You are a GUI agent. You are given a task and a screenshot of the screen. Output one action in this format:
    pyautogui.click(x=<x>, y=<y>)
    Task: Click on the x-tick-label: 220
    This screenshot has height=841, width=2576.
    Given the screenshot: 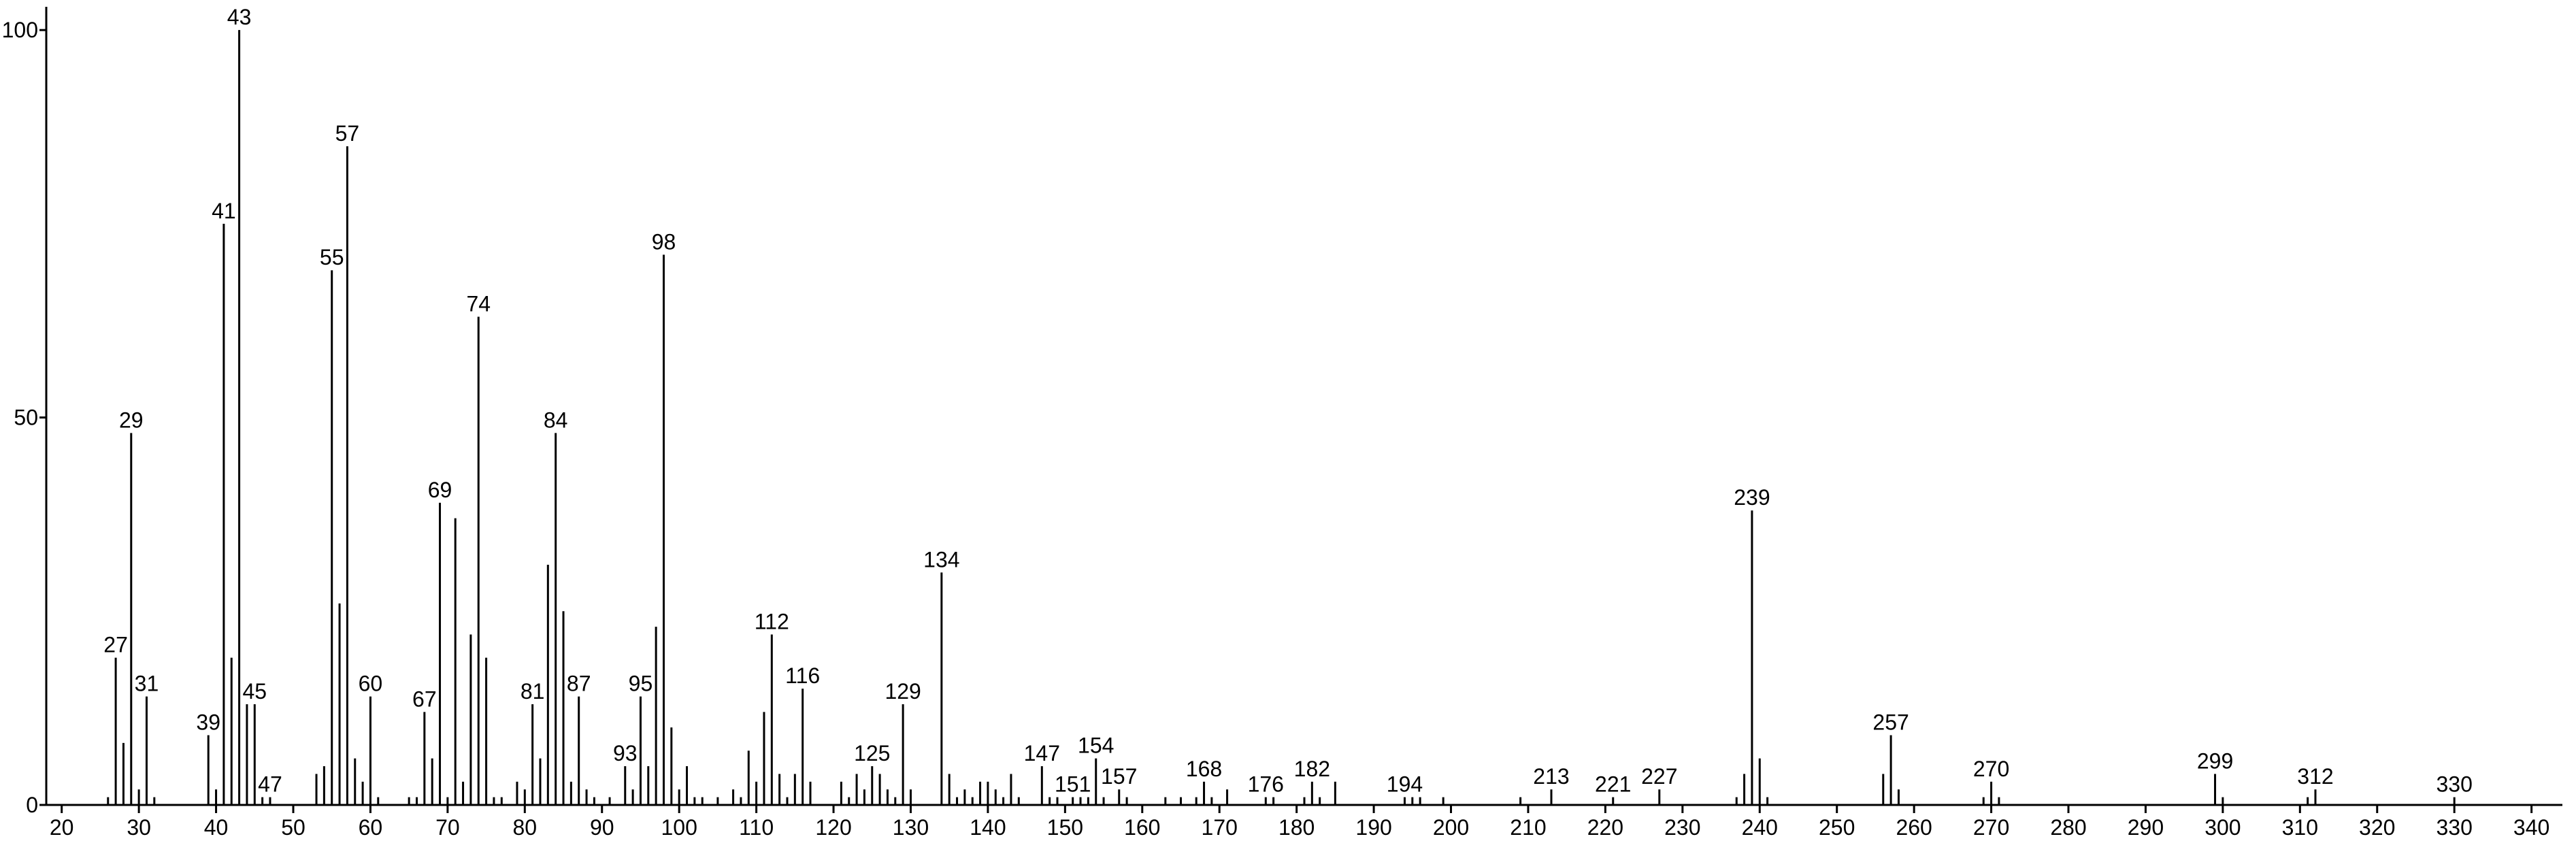 What is the action you would take?
    pyautogui.click(x=1605, y=827)
    